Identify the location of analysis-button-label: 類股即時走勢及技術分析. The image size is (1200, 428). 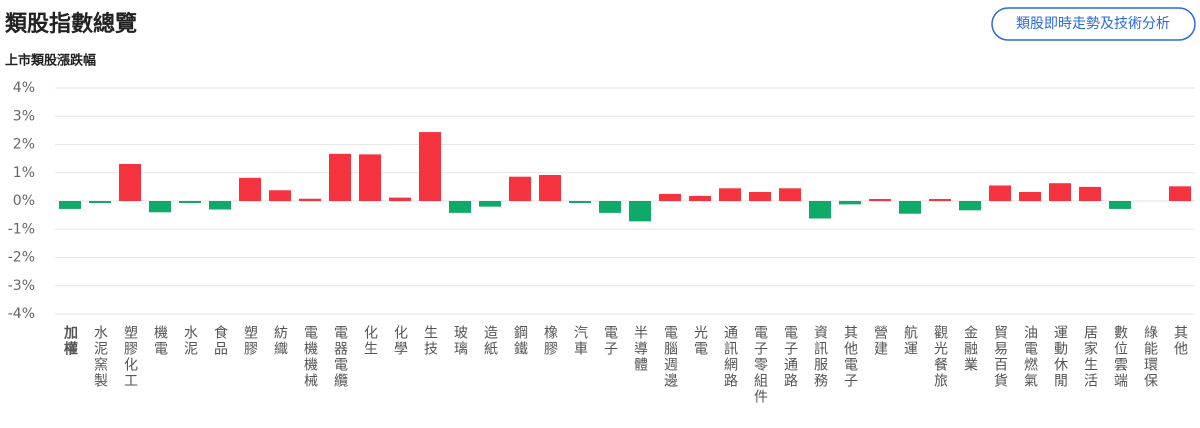
(1093, 24).